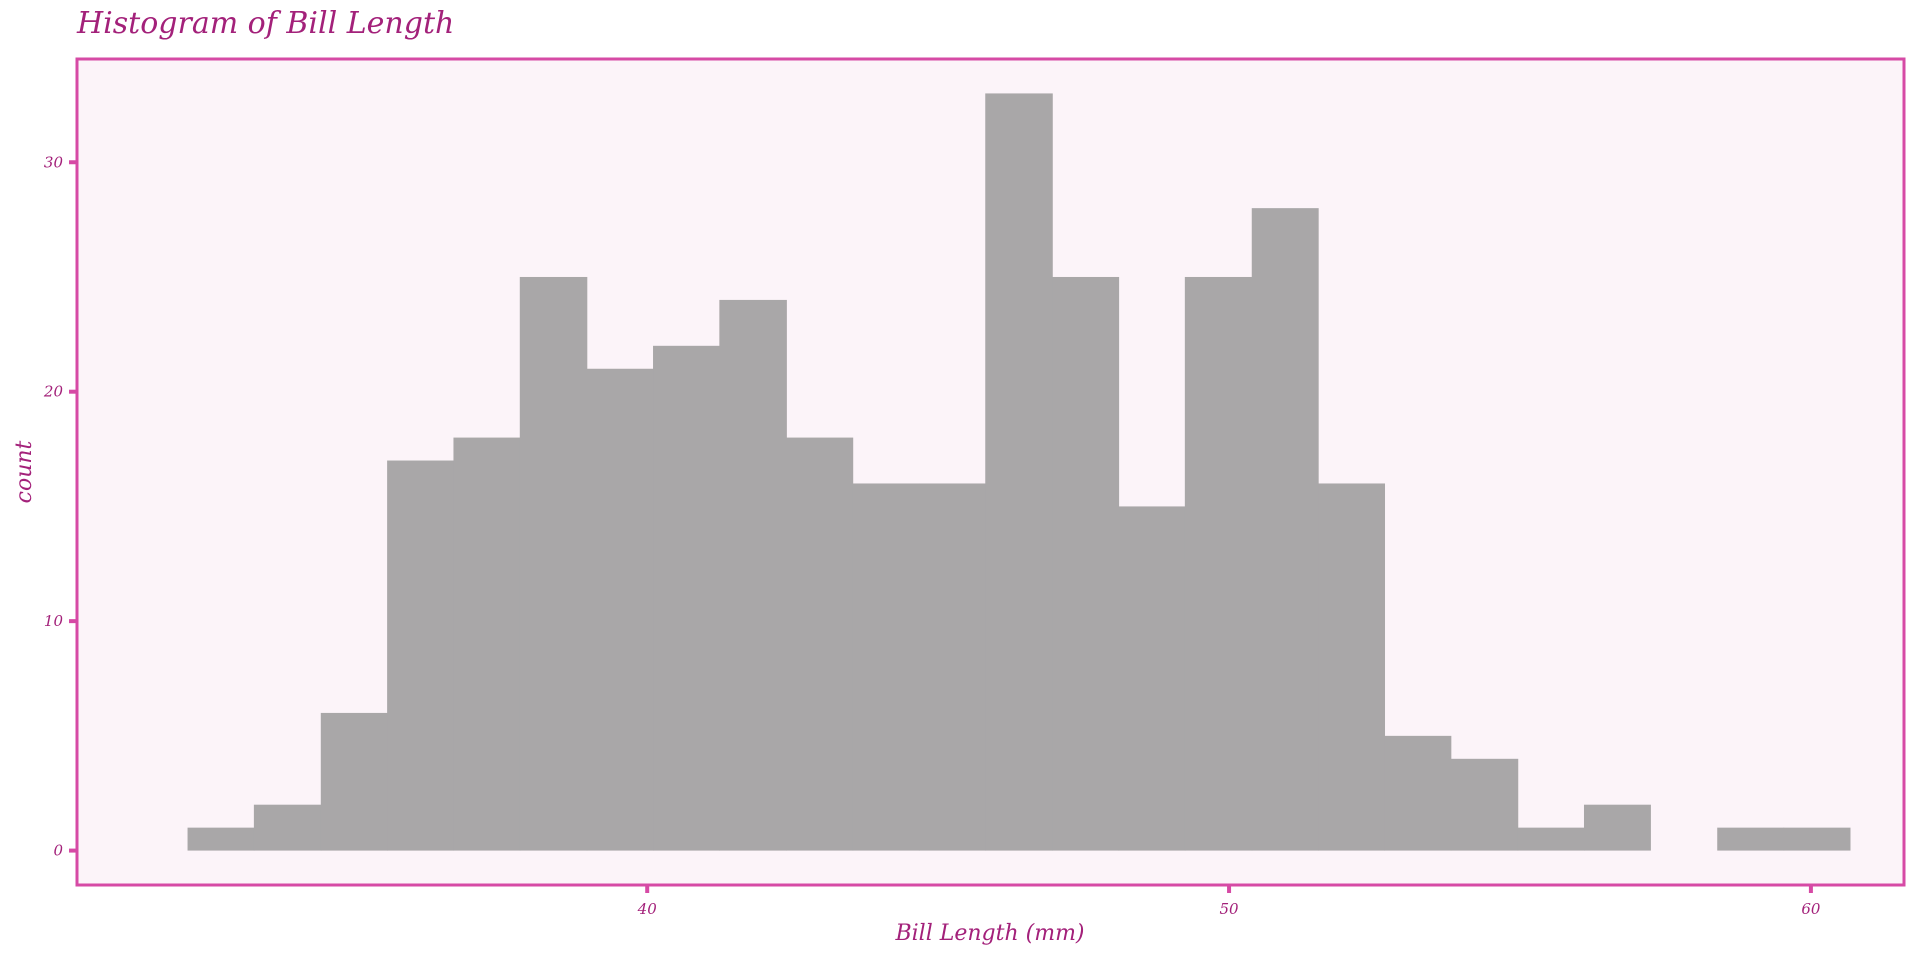 The height and width of the screenshot is (960, 1920). What do you see at coordinates (989, 933) in the screenshot?
I see `x-axis-title: Bill Length (mm)` at bounding box center [989, 933].